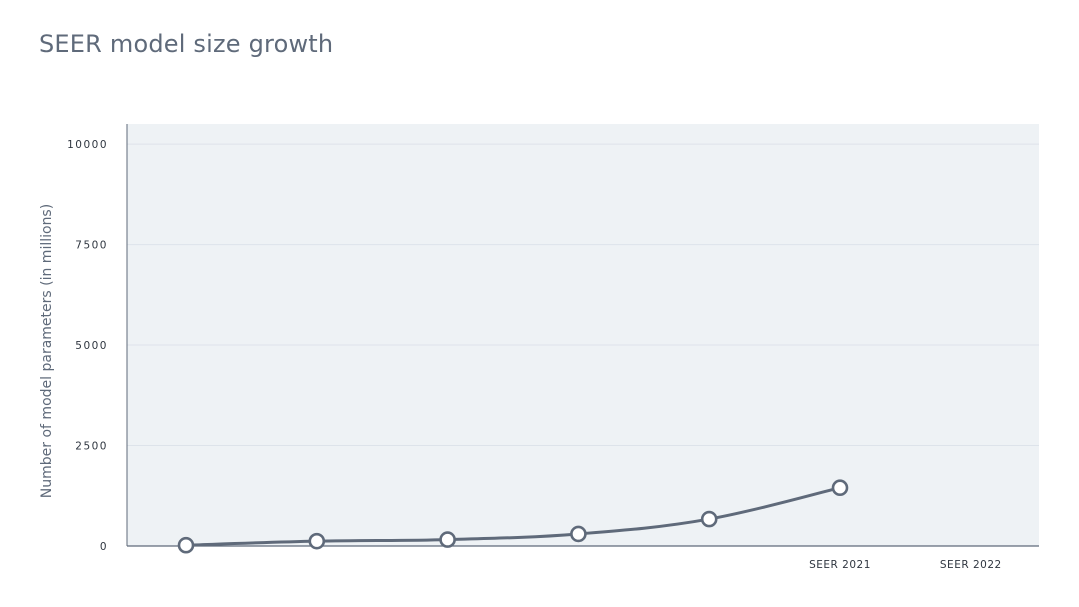  I want to click on y-tick-labels: 0 2500 5000 7500 10000, so click(87, 346).